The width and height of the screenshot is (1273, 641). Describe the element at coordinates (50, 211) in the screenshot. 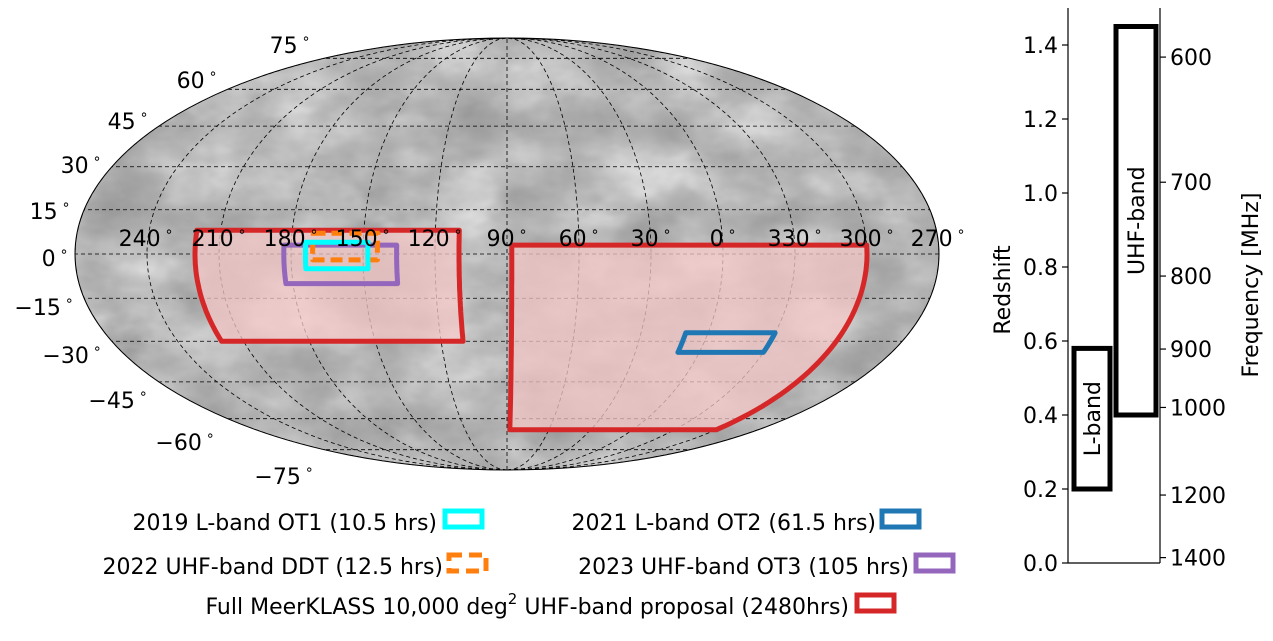

I see `dec-tick-label: 15 ∘` at that location.